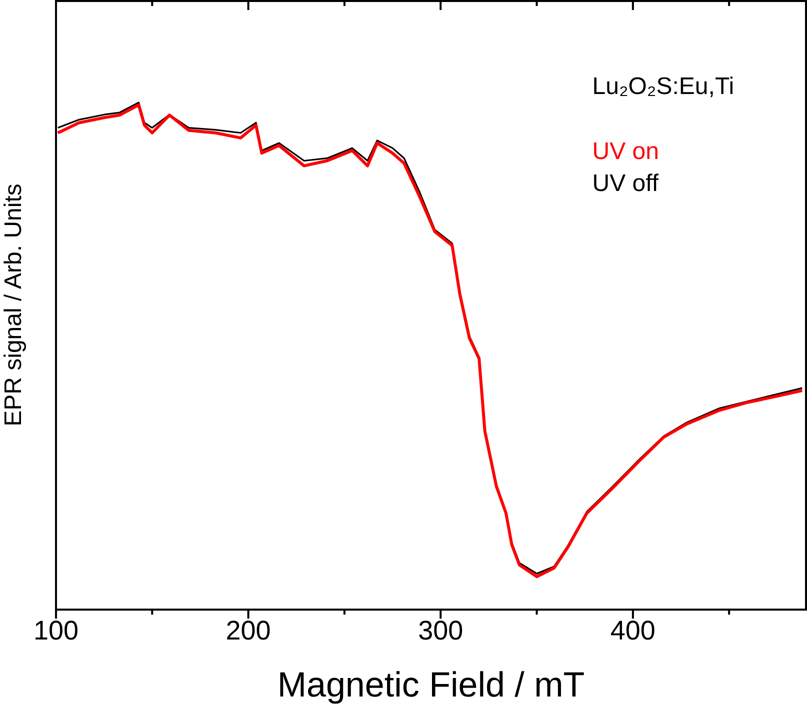 This screenshot has height=728, width=807. What do you see at coordinates (431, 685) in the screenshot?
I see `x-axis-title: Magnetic Field / mT` at bounding box center [431, 685].